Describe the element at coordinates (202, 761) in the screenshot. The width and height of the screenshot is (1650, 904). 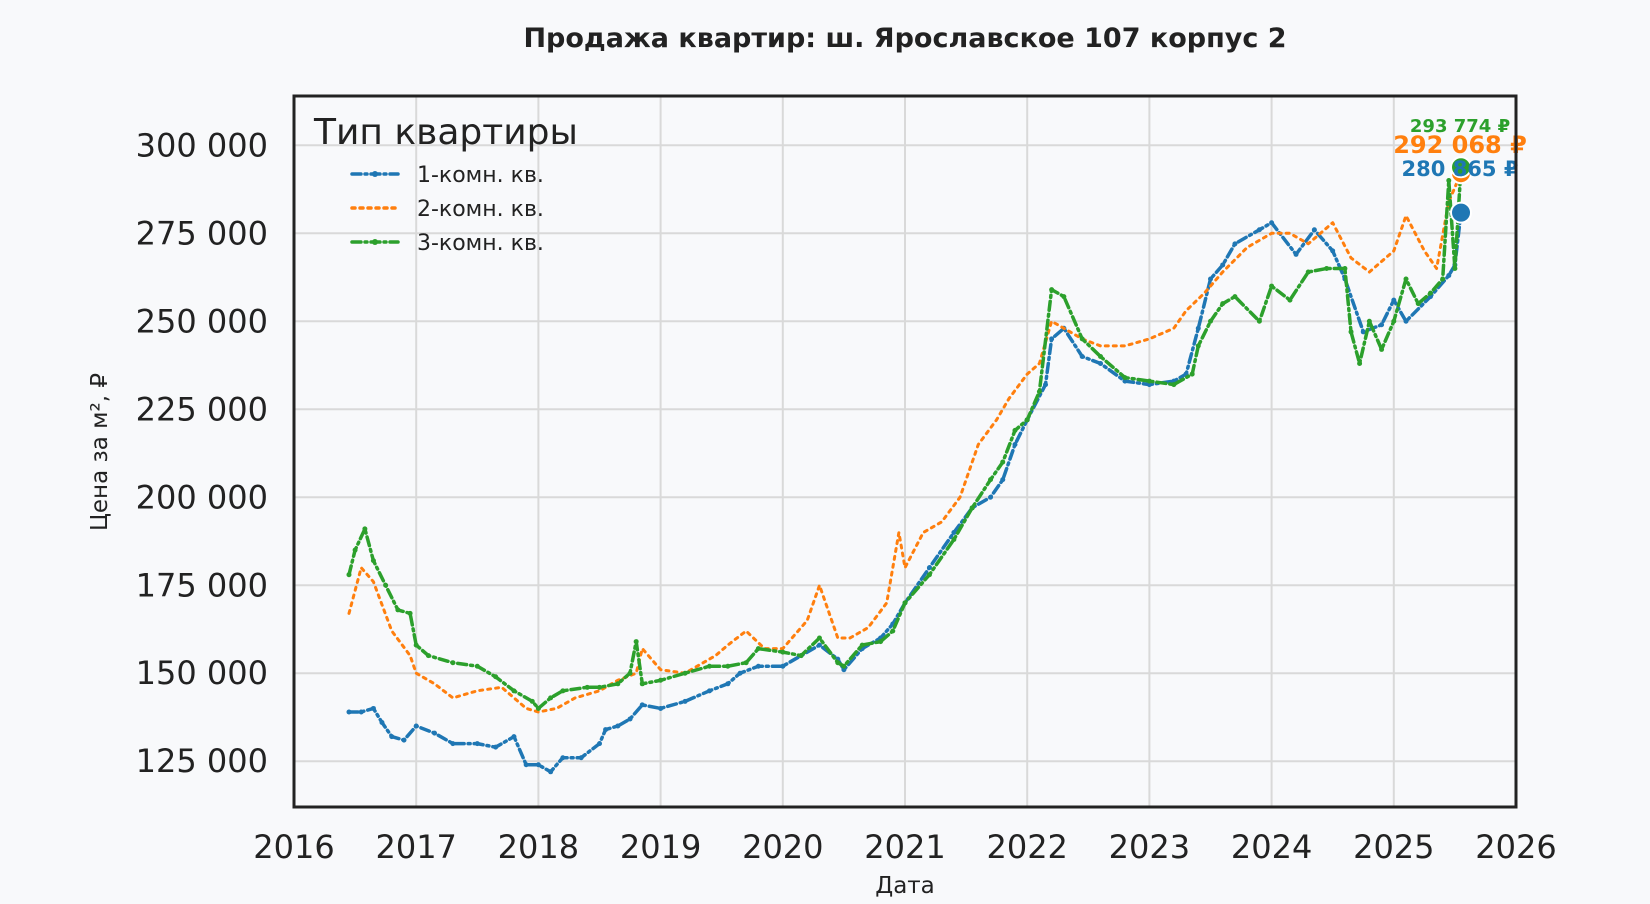
I see `y-tick-label: 125 000` at that location.